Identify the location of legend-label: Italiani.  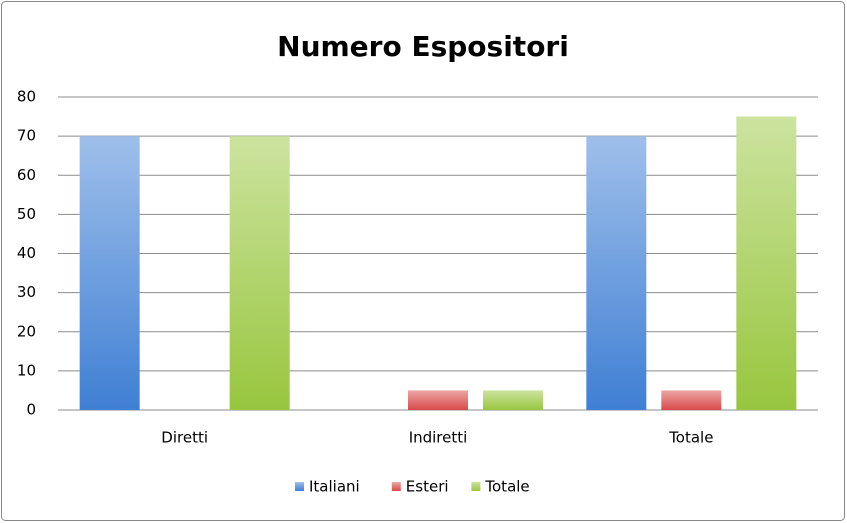
(334, 487).